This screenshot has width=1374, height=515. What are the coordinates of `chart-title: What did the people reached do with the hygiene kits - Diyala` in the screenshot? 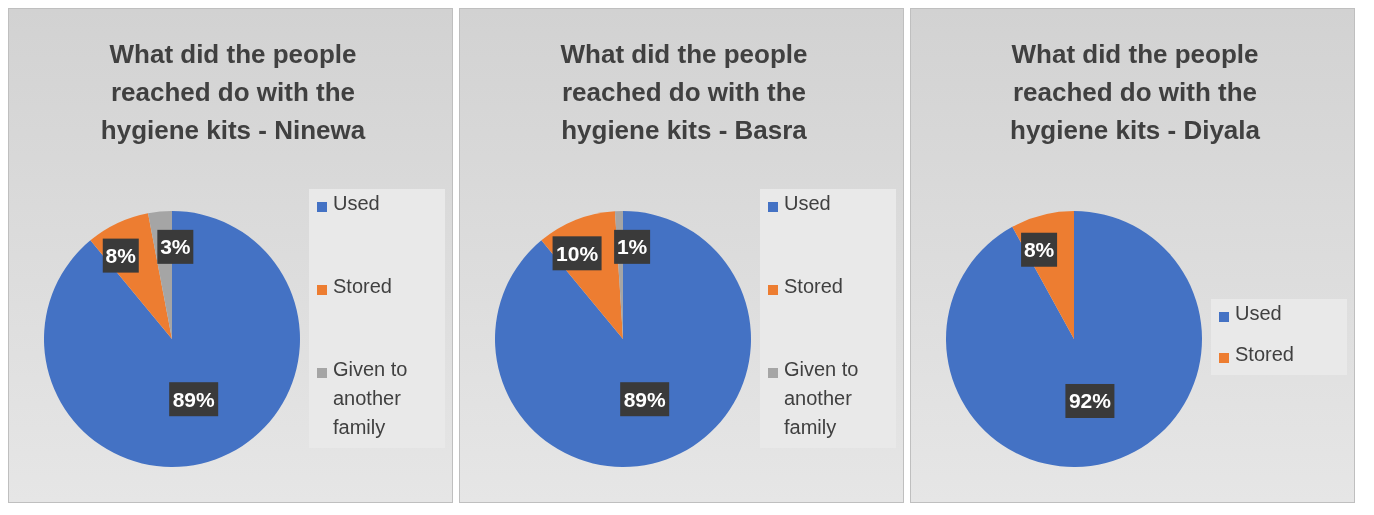 It's located at (1135, 92).